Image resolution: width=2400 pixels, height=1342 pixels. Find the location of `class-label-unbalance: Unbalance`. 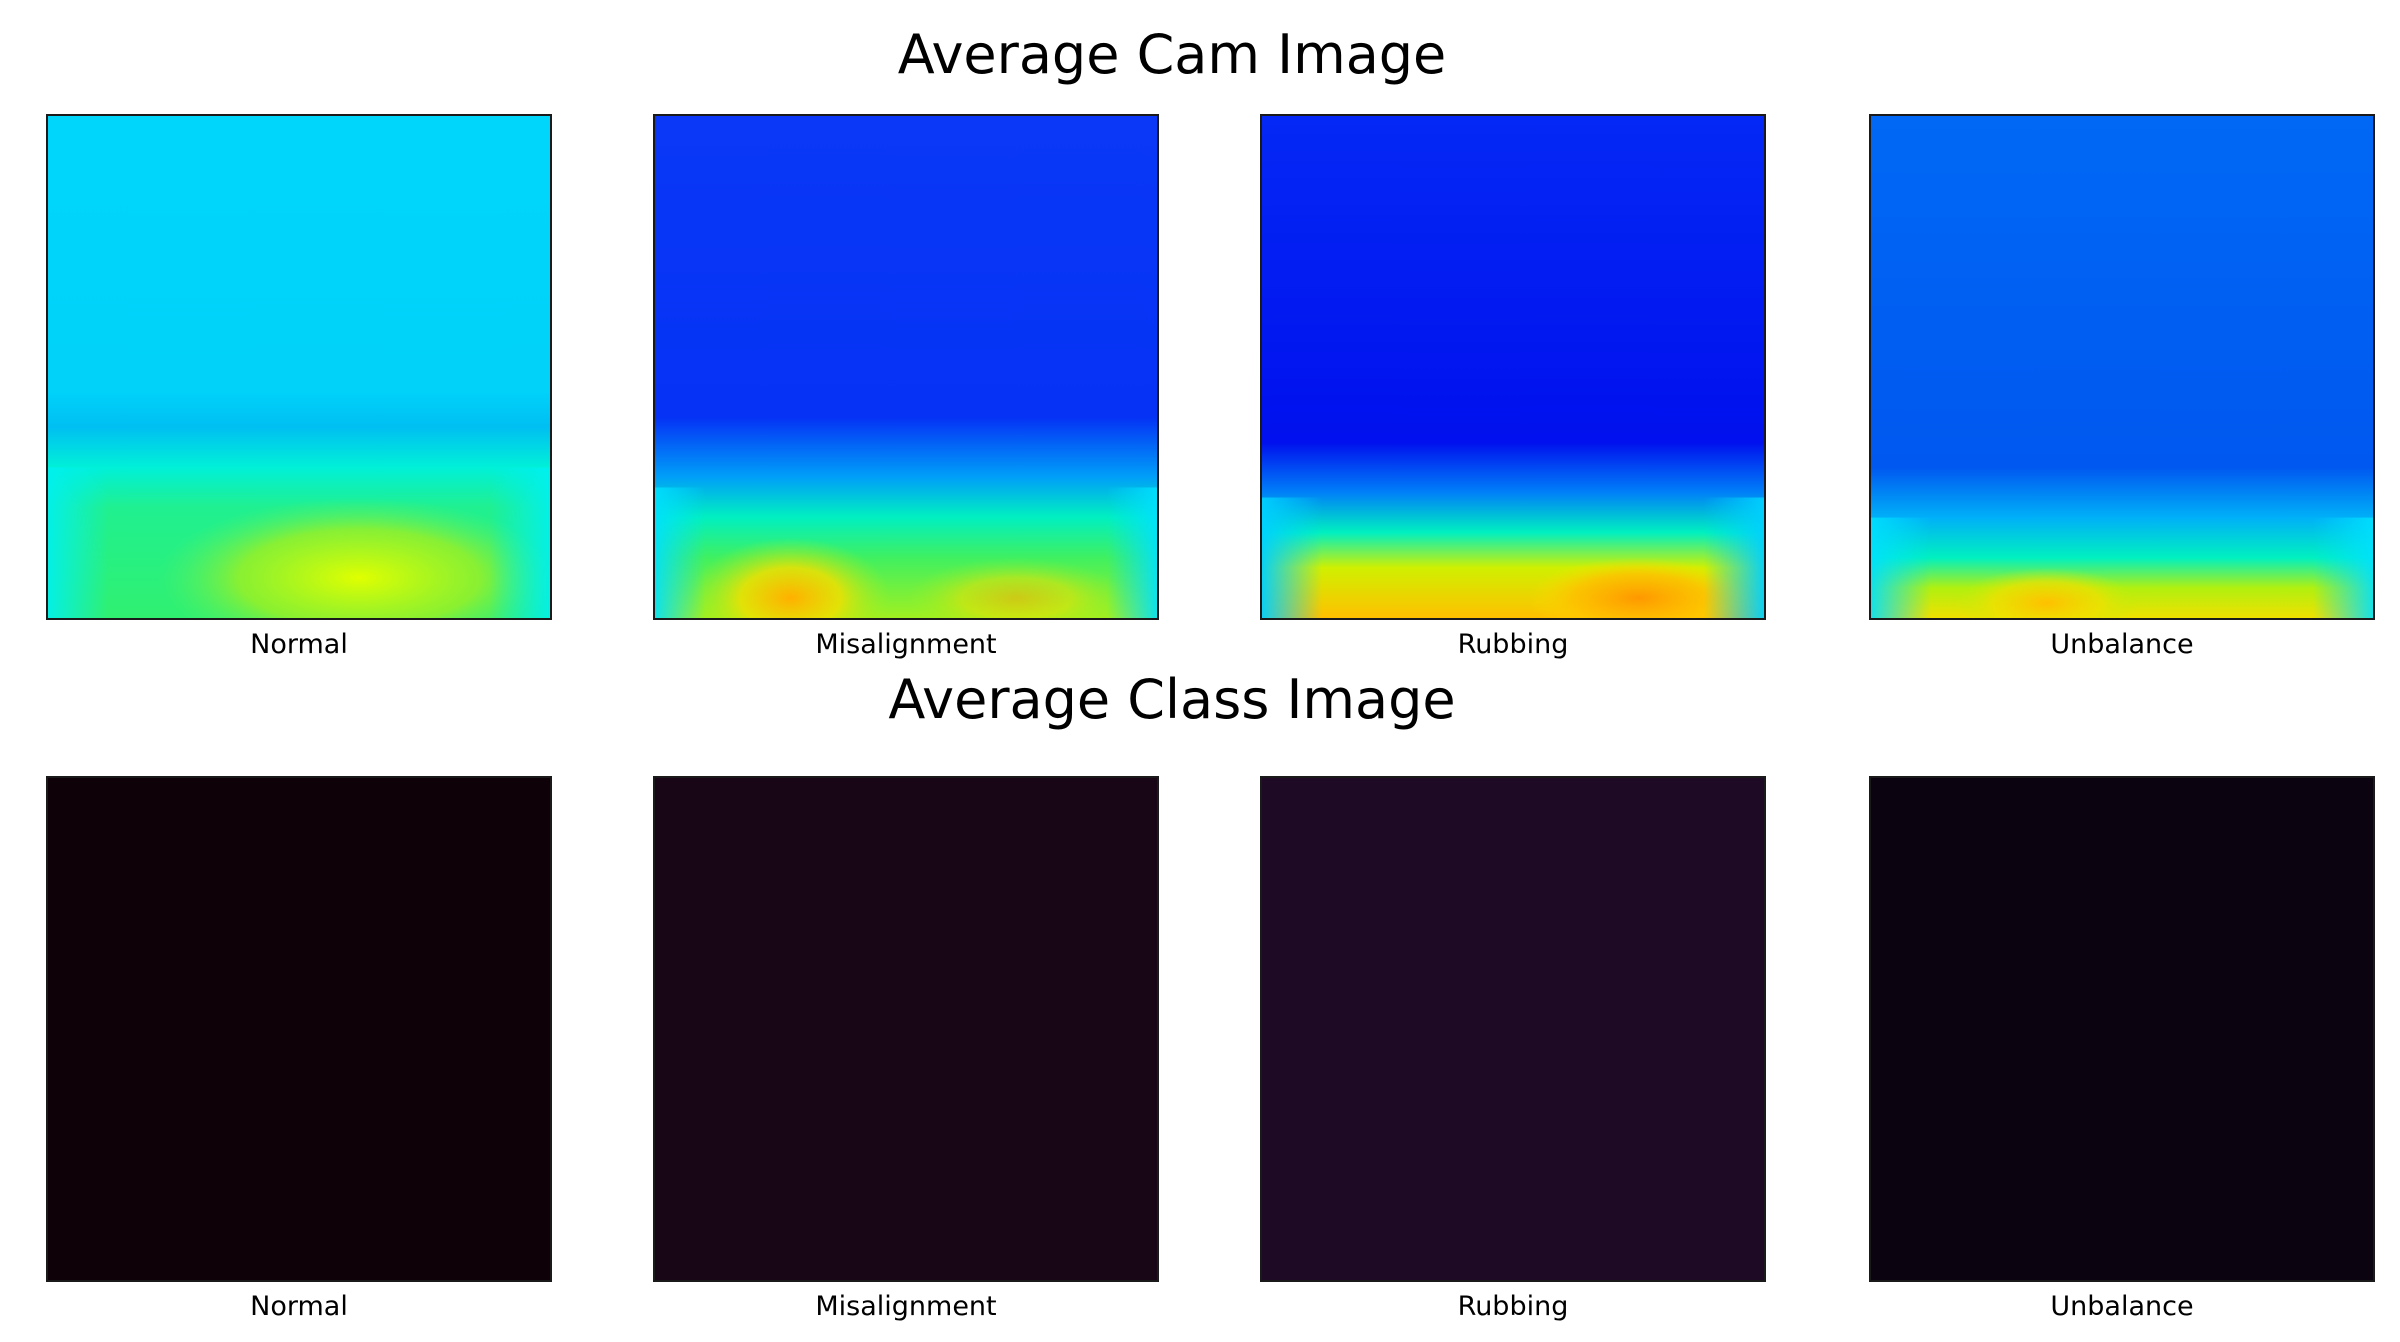

class-label-unbalance: Unbalance is located at coordinates (2122, 1306).